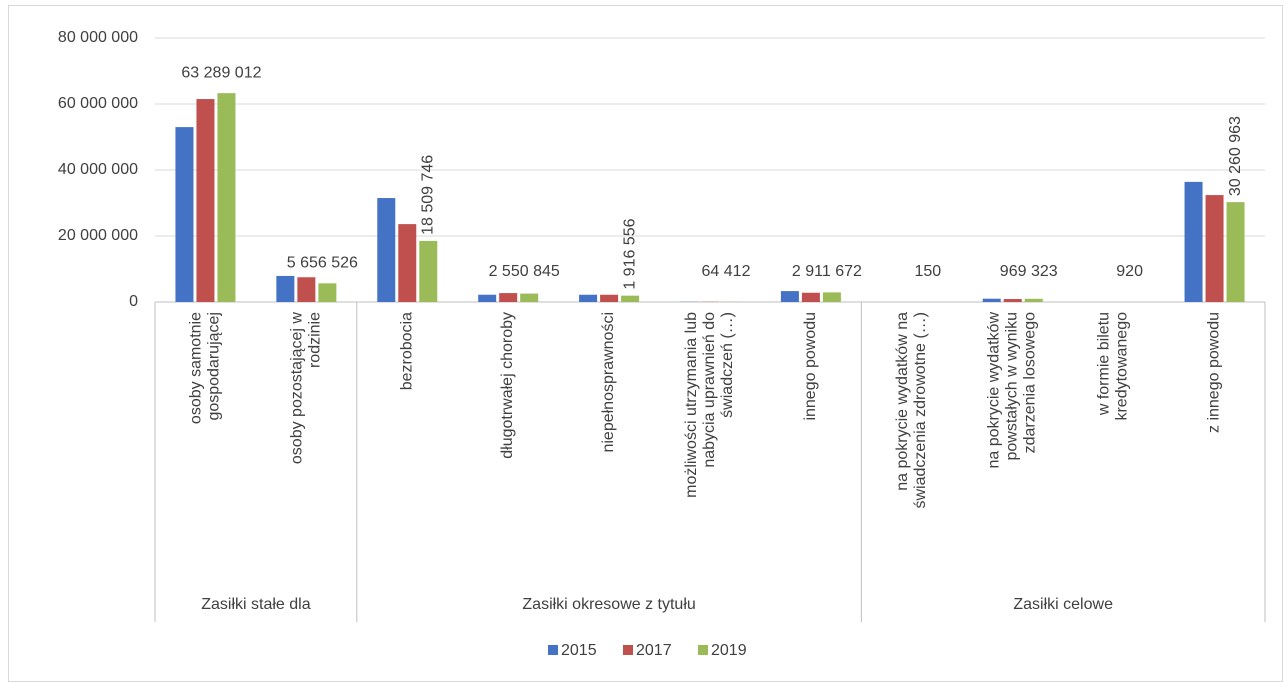  I want to click on data-label: 30 260 963, so click(1235, 156).